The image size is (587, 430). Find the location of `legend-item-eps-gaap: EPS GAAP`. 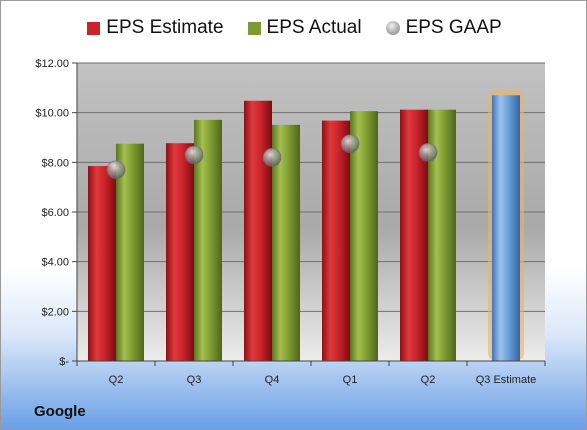

legend-item-eps-gaap: EPS GAAP is located at coordinates (443, 28).